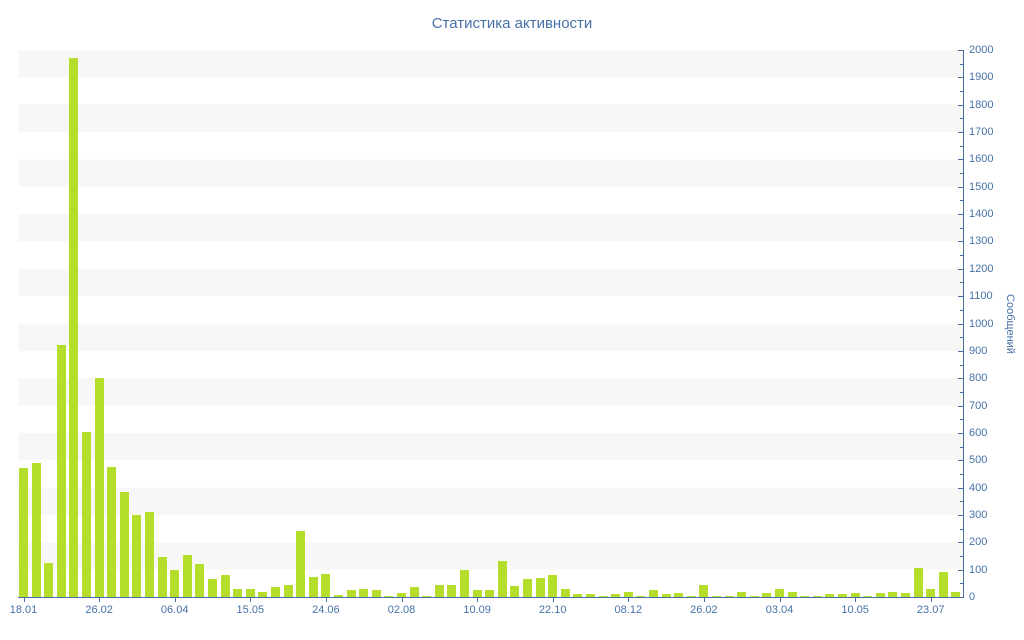 Image resolution: width=1024 pixels, height=640 pixels. What do you see at coordinates (779, 610) in the screenshot?
I see `x-tick-label: 03.04` at bounding box center [779, 610].